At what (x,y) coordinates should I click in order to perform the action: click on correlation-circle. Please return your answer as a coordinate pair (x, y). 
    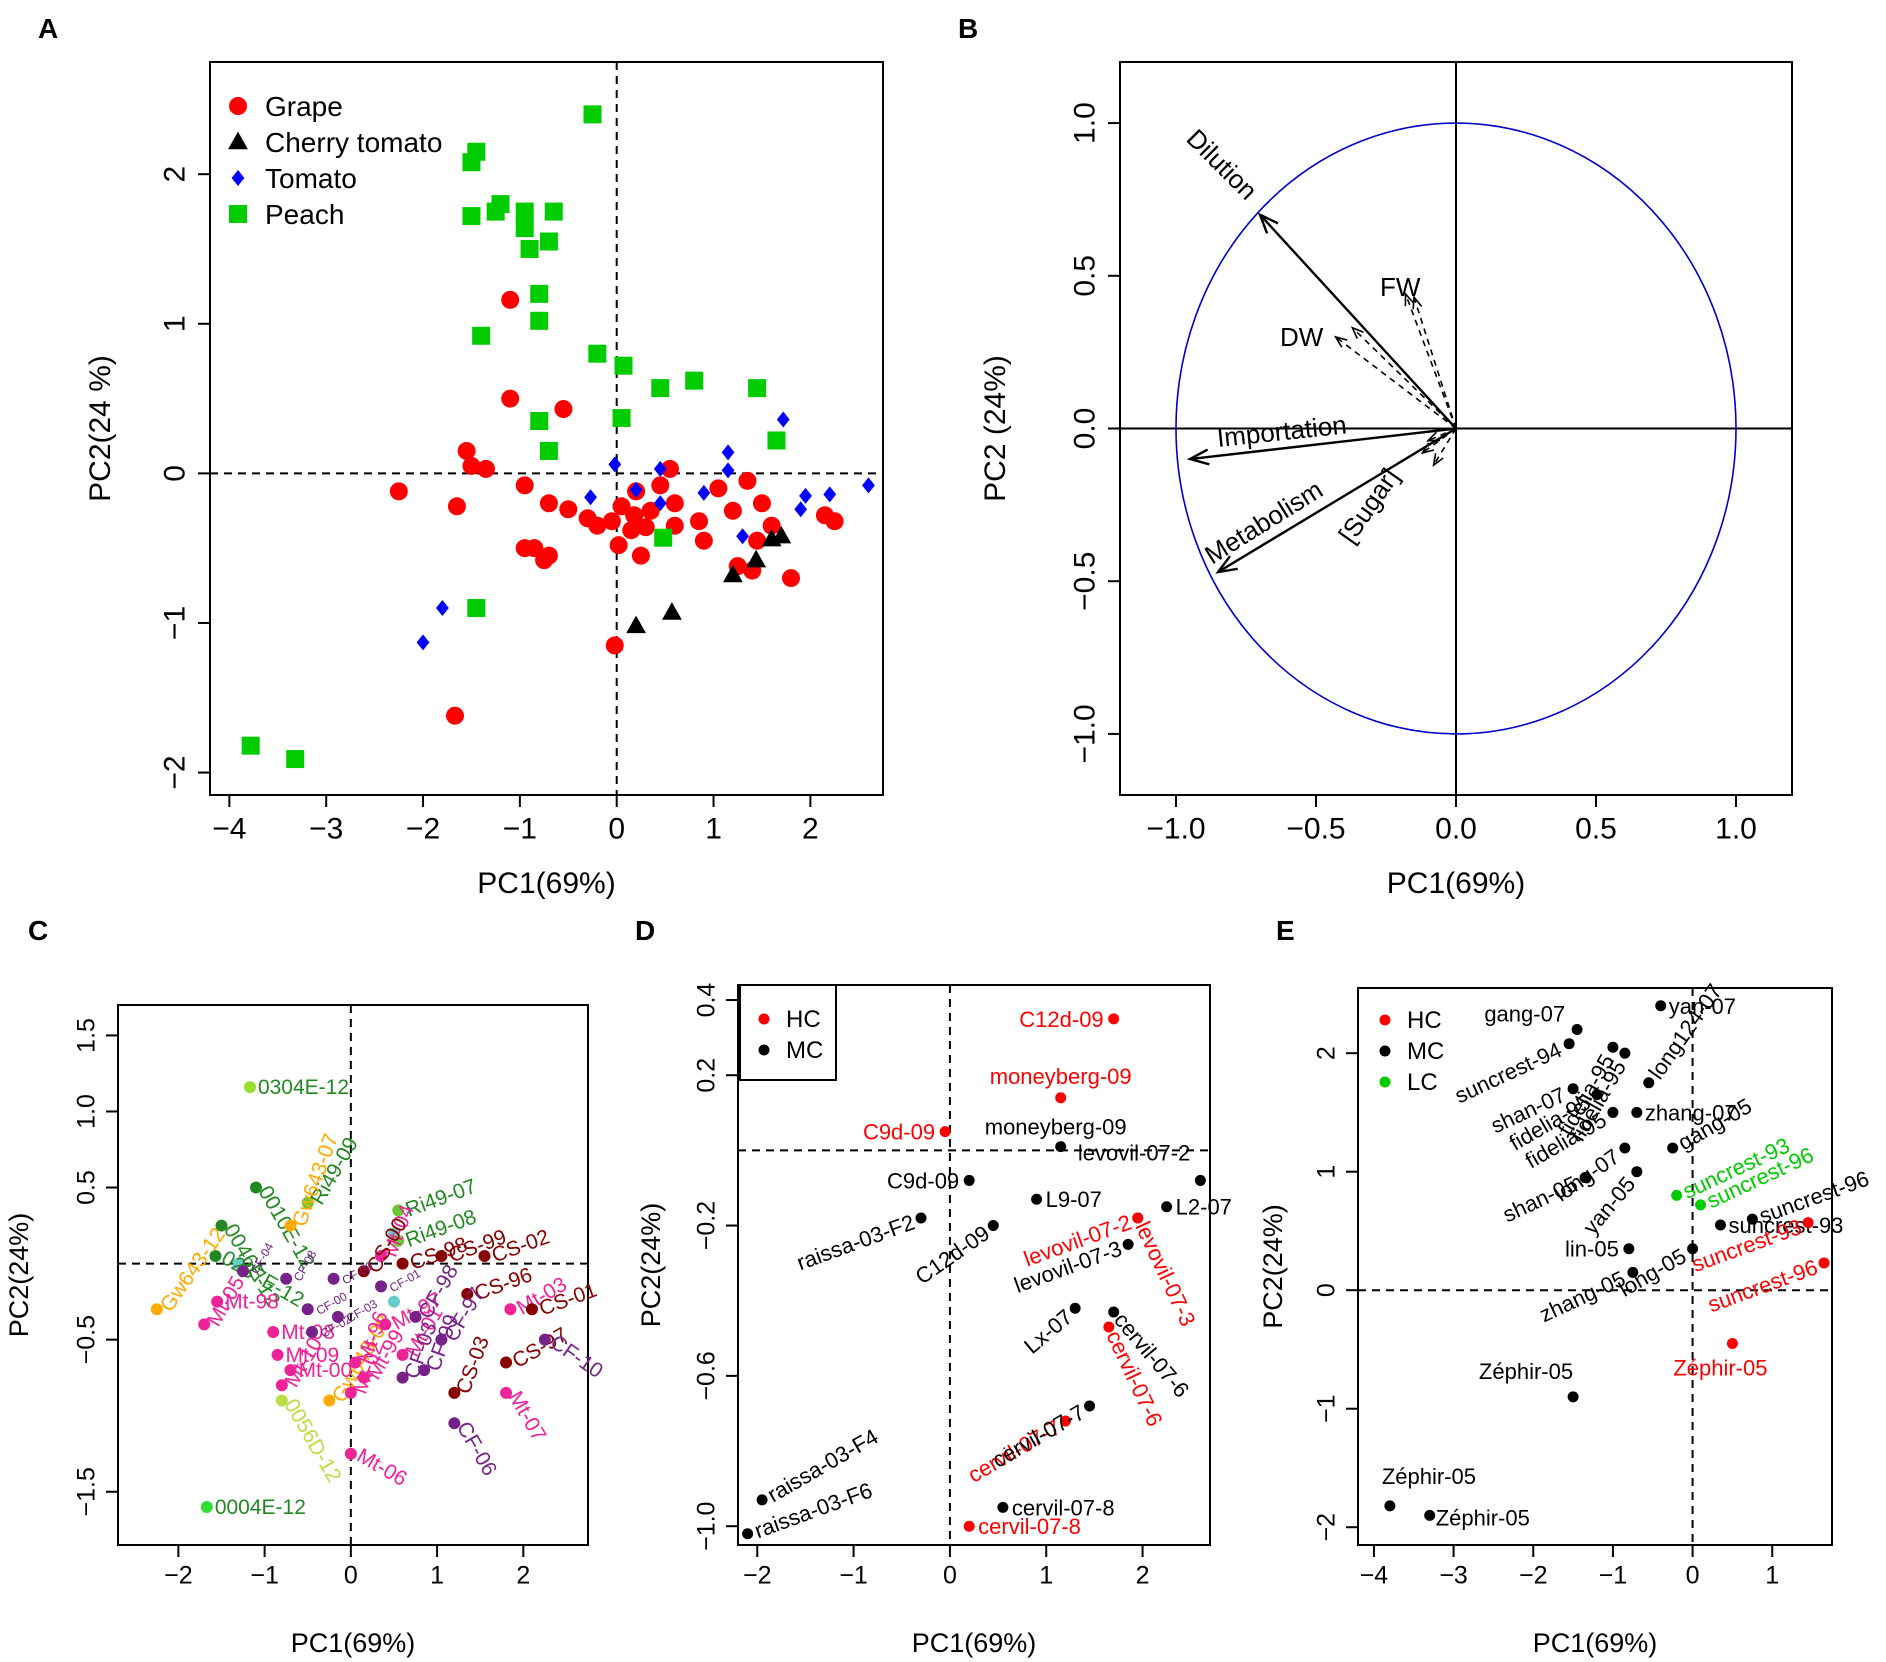
    Looking at the image, I should click on (1456, 428).